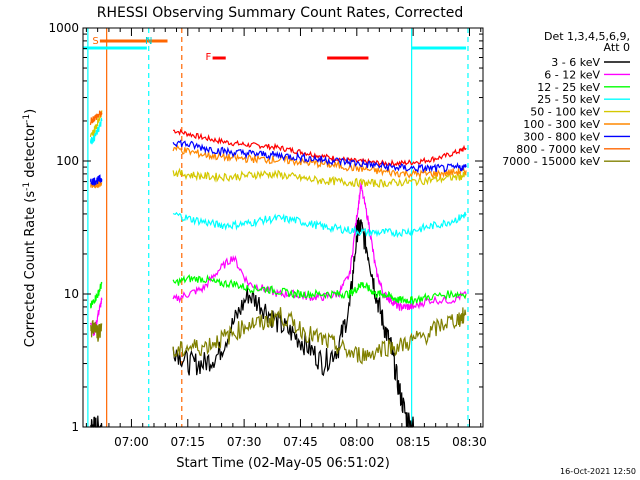  What do you see at coordinates (148, 41) in the screenshot?
I see `annotation-label-n: N` at bounding box center [148, 41].